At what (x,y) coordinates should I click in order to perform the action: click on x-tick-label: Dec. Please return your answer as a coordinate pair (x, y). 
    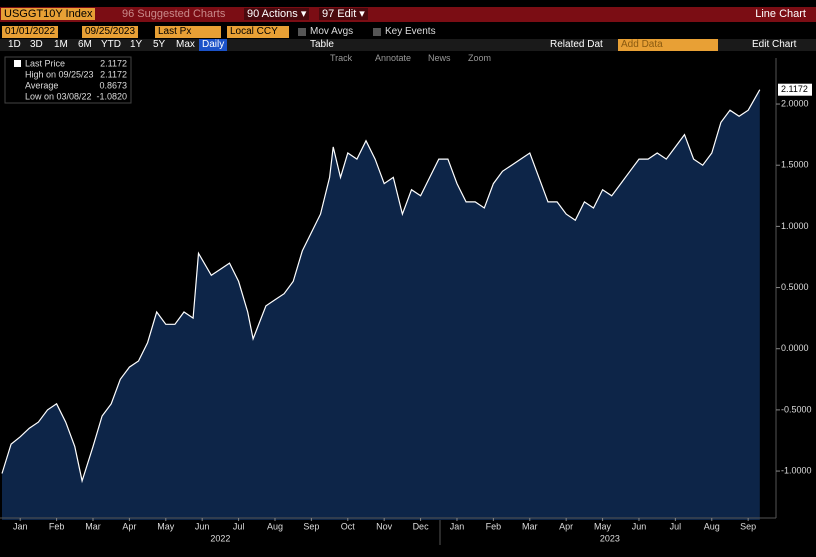
    Looking at the image, I should click on (421, 526).